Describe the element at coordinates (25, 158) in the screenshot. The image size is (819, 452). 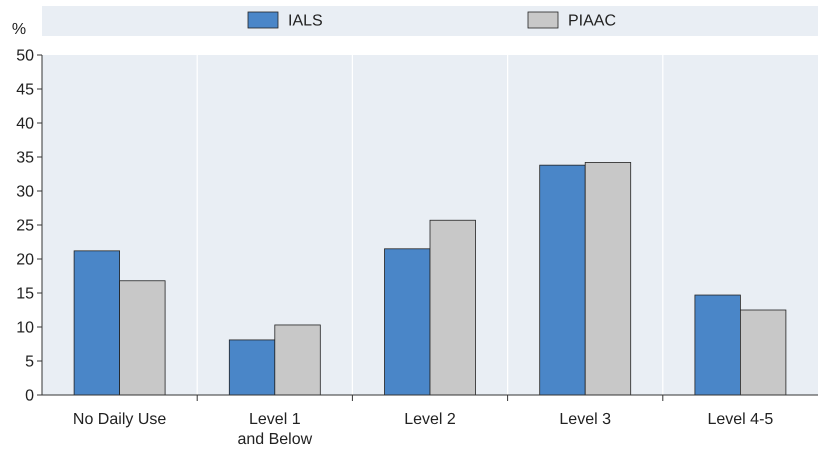
I see `y-tick-label: 35` at that location.